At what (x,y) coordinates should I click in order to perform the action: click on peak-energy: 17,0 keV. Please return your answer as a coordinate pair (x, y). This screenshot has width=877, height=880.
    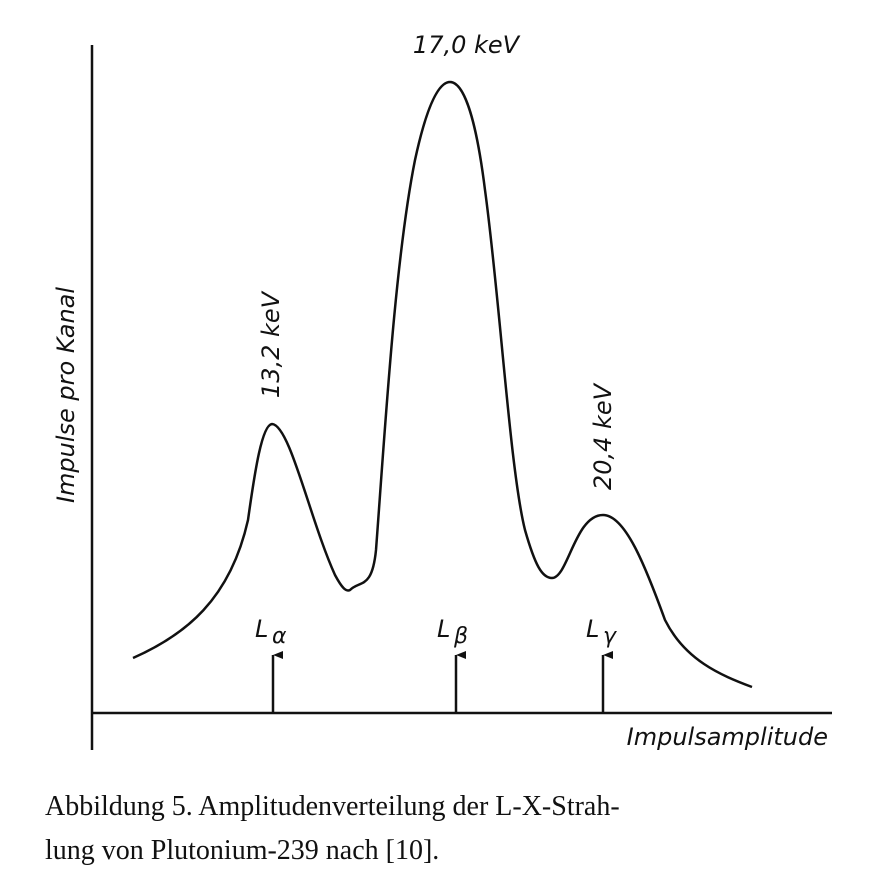
    Looking at the image, I should click on (467, 45).